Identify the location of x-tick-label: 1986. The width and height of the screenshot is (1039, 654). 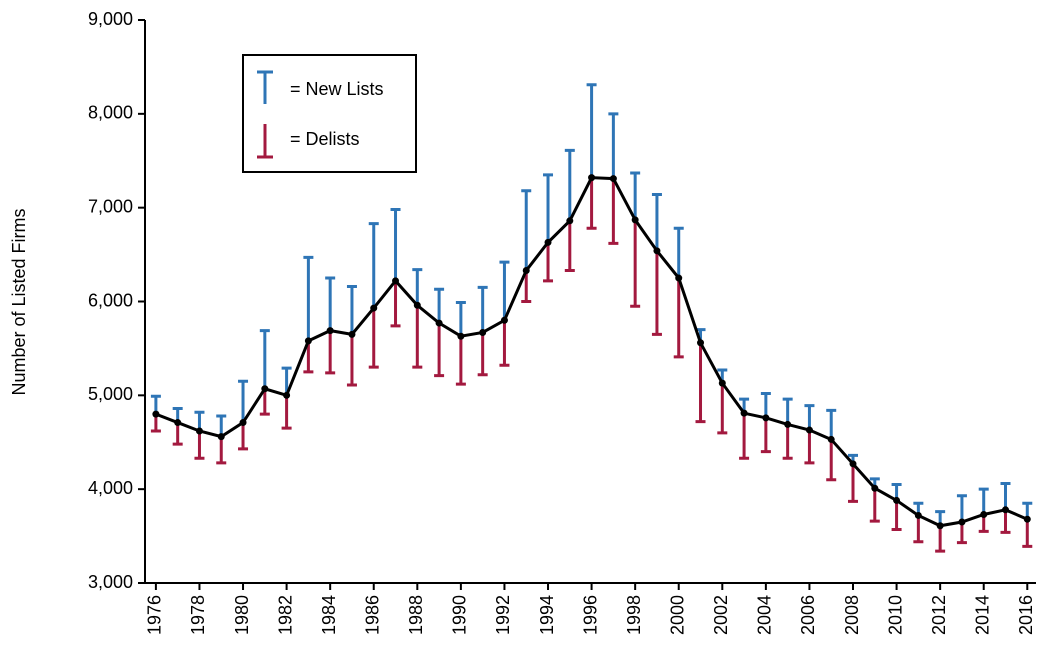
(372, 615).